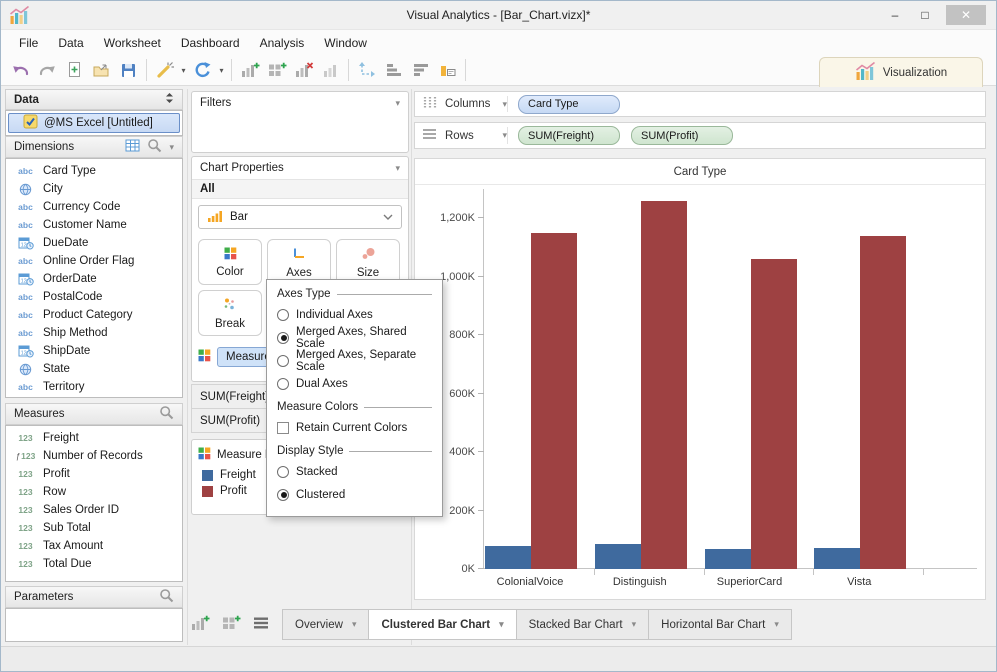 This screenshot has height=672, width=997. What do you see at coordinates (94, 189) in the screenshot?
I see `dimension-city: City` at bounding box center [94, 189].